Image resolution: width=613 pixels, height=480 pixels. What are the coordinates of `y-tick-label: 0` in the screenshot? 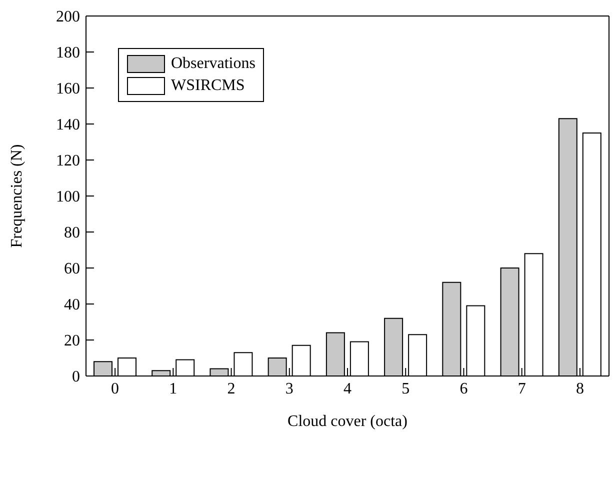 It's located at (76, 377).